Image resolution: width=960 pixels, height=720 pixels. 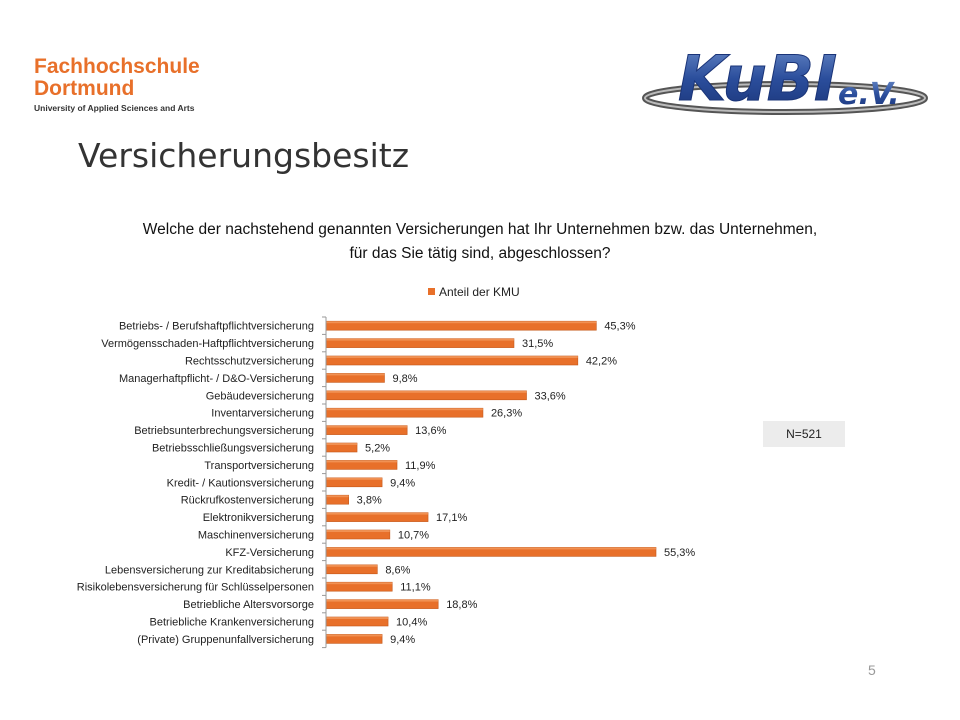 I want to click on category-label: Betriebliche Altersvorsorge, so click(x=248, y=605).